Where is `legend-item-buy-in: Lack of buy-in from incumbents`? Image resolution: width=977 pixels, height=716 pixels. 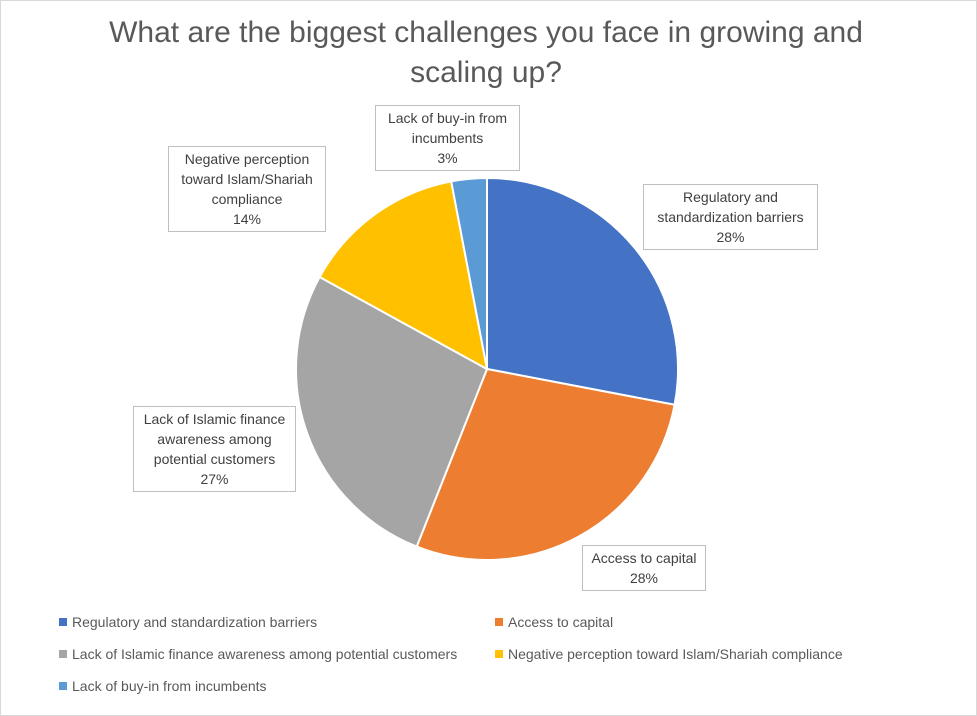 legend-item-buy-in: Lack of buy-in from incumbents is located at coordinates (163, 686).